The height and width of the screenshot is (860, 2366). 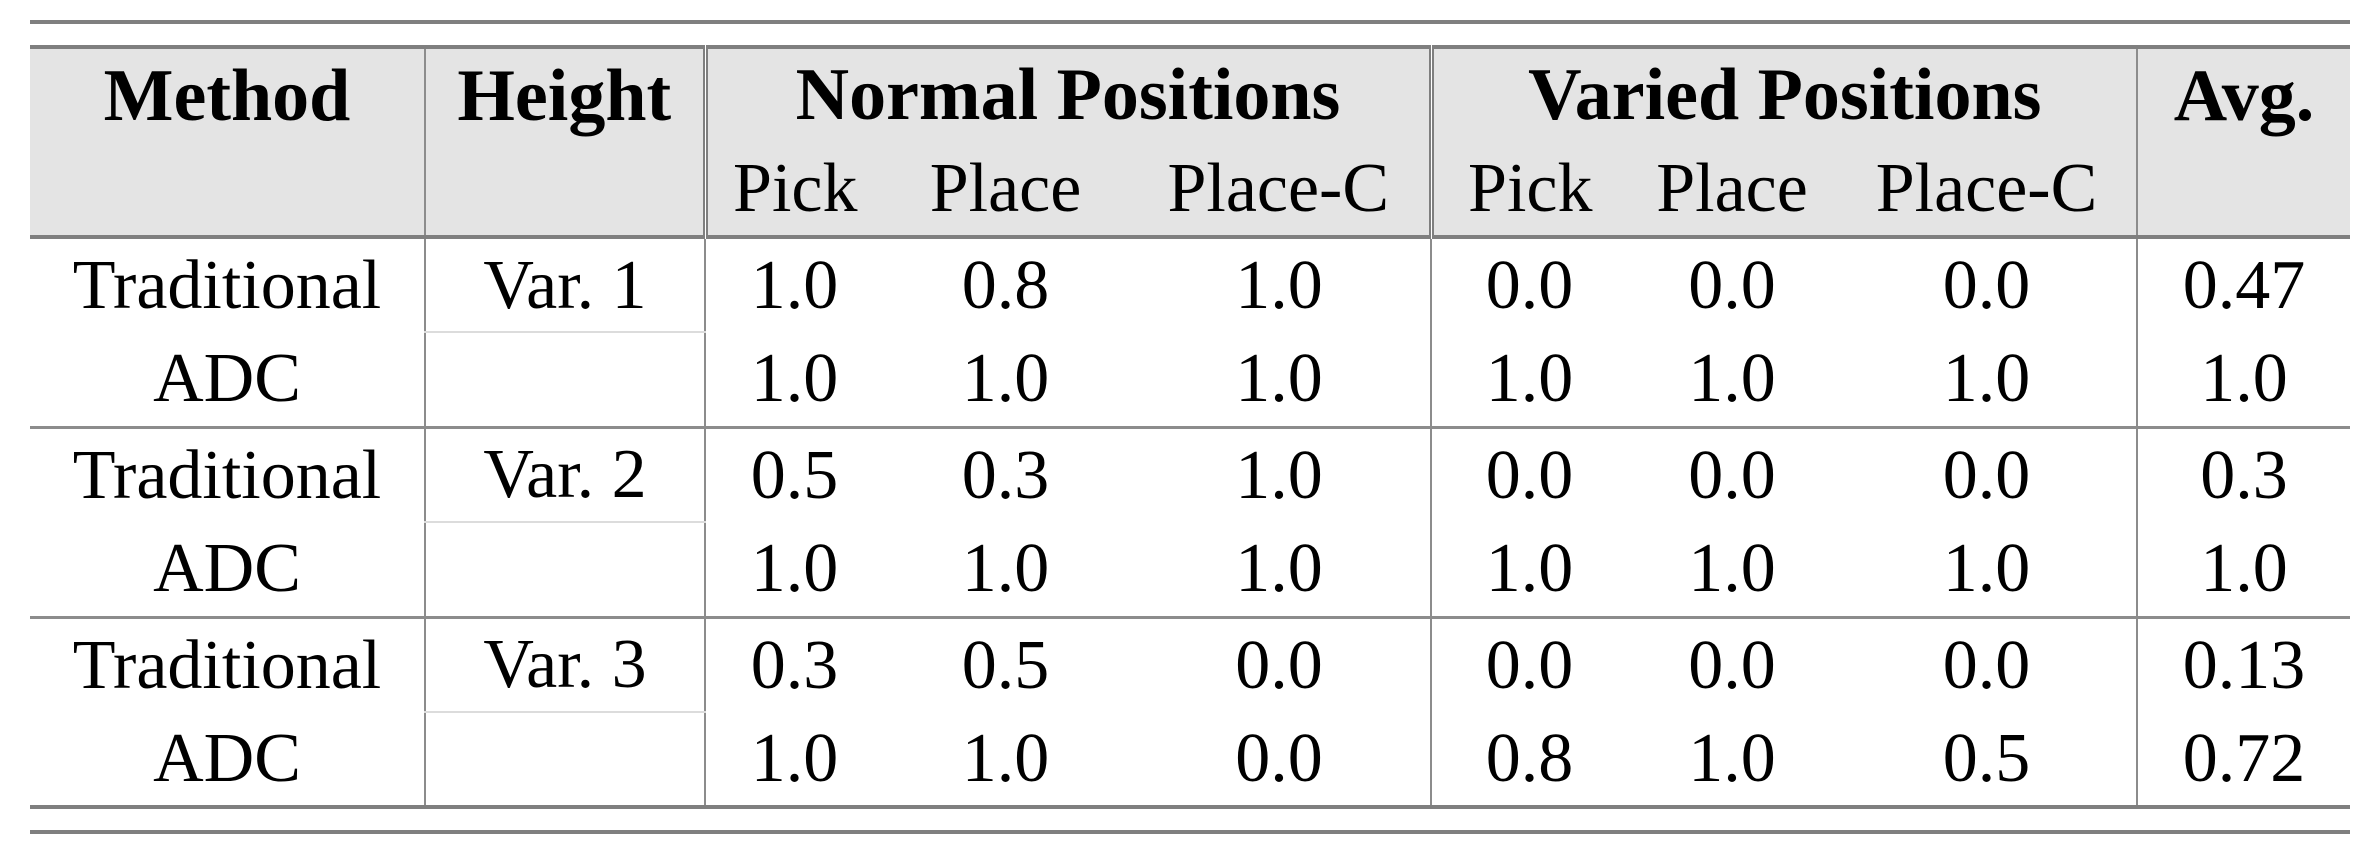 What do you see at coordinates (1987, 190) in the screenshot?
I see `subcol-varied-place-c-highlighted: Place-C` at bounding box center [1987, 190].